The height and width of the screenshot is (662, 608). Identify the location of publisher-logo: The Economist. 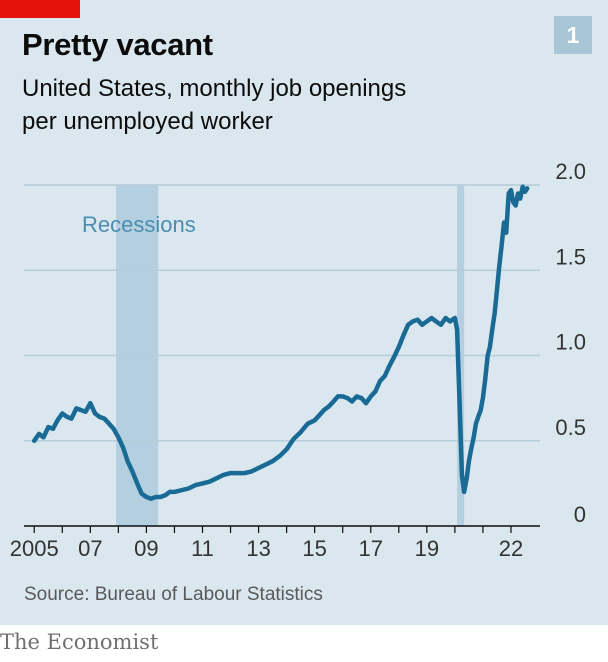
(79, 642).